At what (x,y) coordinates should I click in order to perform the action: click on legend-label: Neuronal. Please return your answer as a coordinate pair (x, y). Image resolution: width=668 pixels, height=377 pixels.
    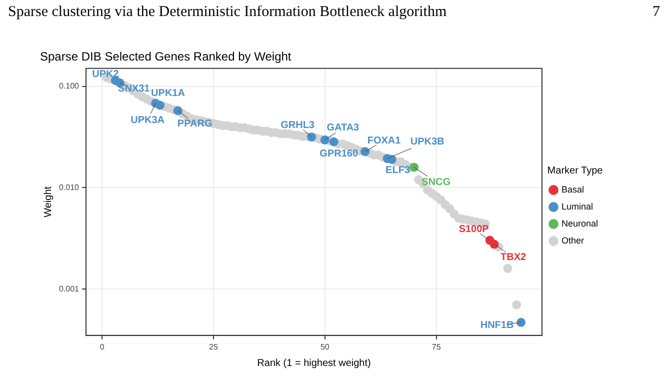
    Looking at the image, I should click on (579, 223).